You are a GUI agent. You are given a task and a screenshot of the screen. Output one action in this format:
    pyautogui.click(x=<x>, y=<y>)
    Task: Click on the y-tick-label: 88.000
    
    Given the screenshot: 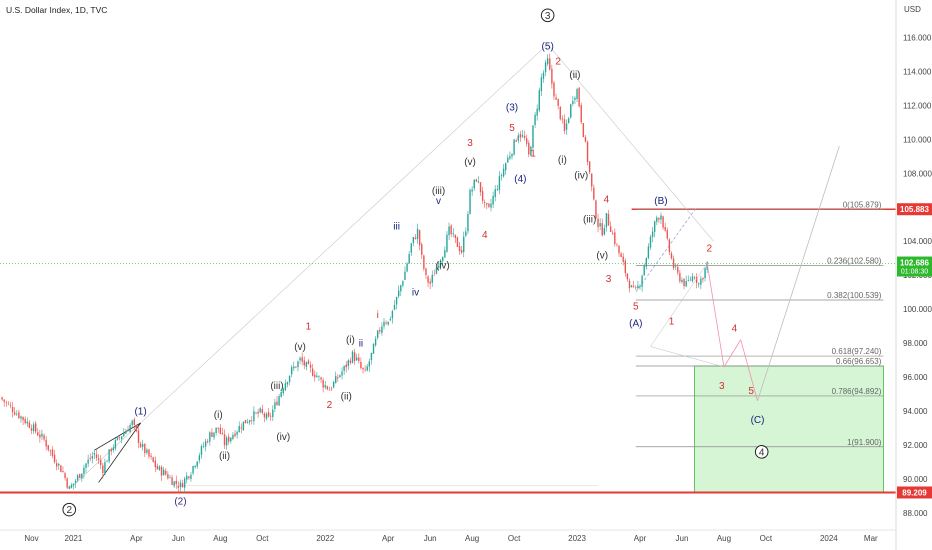 What is the action you would take?
    pyautogui.click(x=915, y=513)
    